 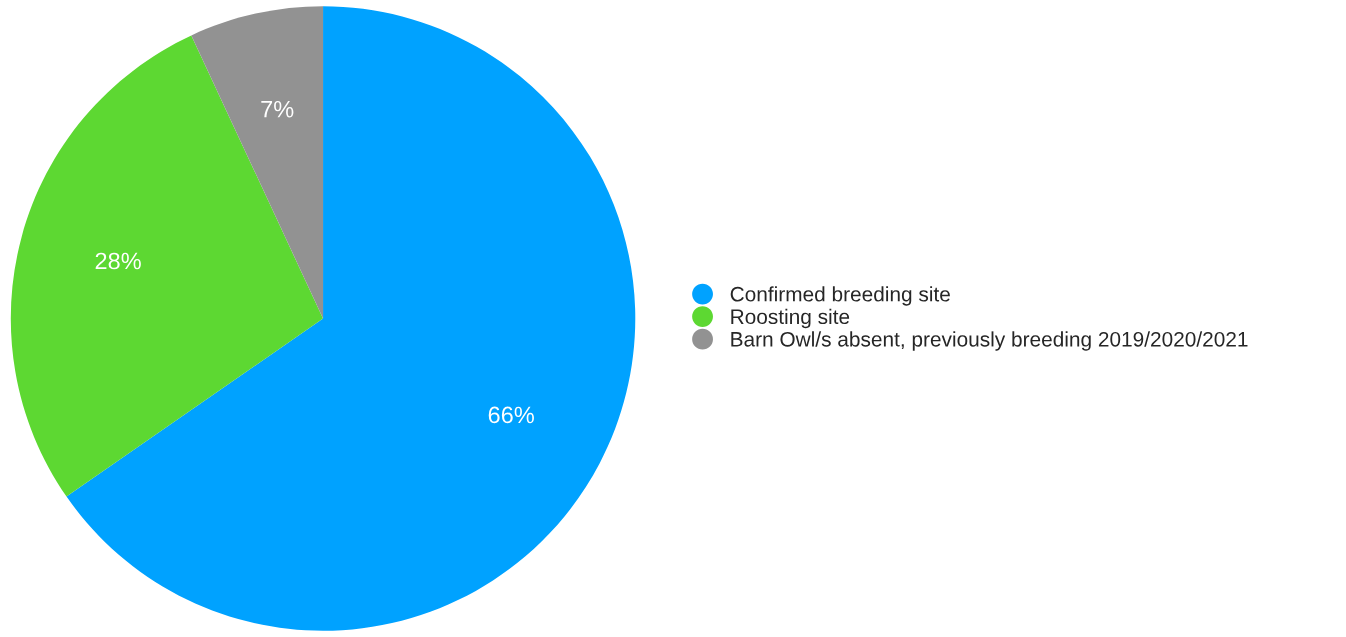 I want to click on pie-slice, so click(x=257, y=162).